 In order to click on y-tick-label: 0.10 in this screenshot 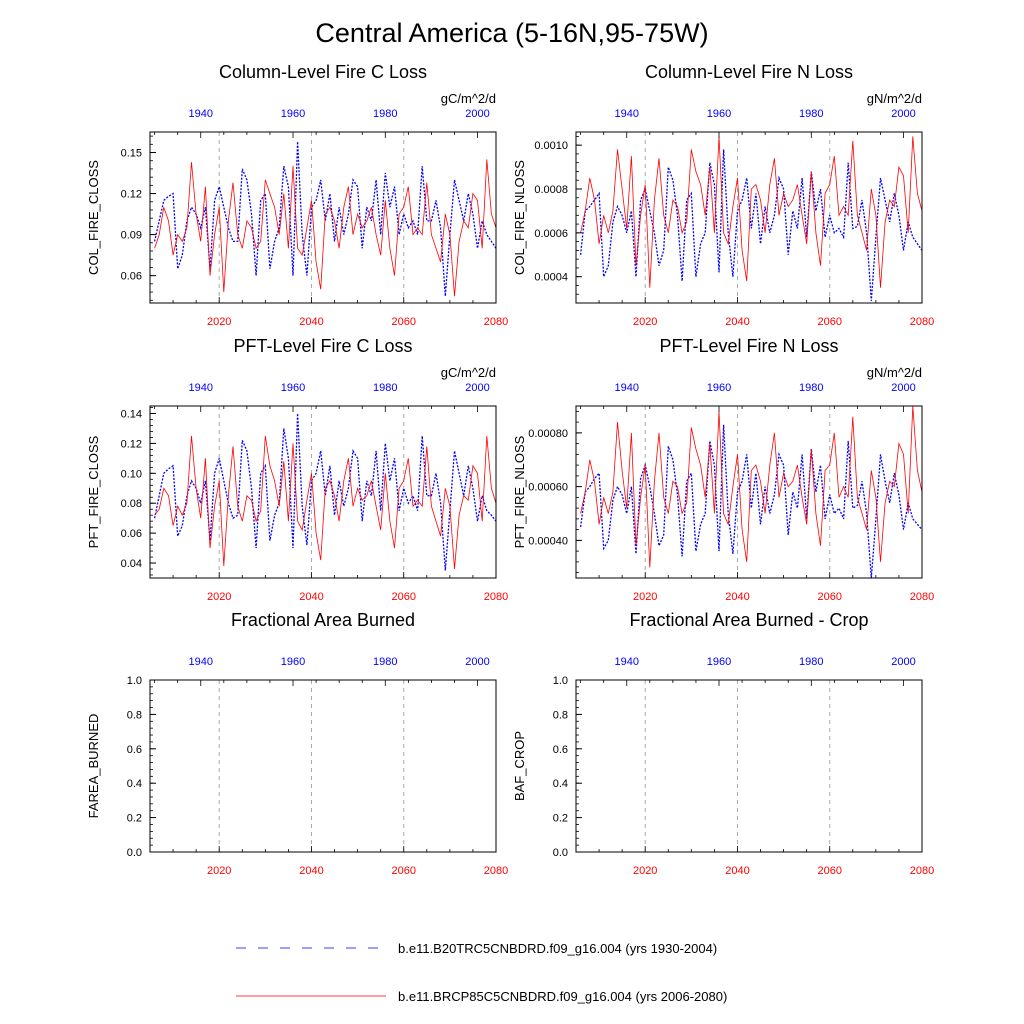, I will do `click(131, 474)`.